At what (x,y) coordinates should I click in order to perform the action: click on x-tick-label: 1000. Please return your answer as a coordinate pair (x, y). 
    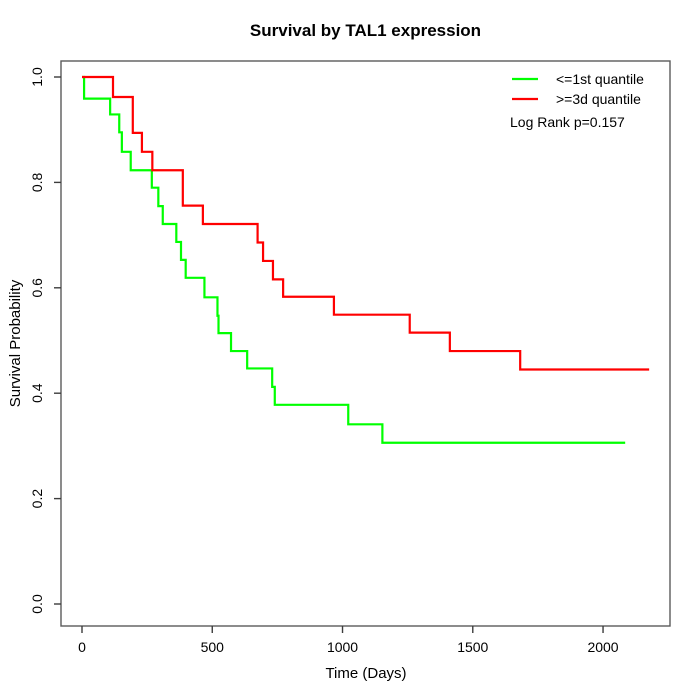
    Looking at the image, I should click on (342, 647).